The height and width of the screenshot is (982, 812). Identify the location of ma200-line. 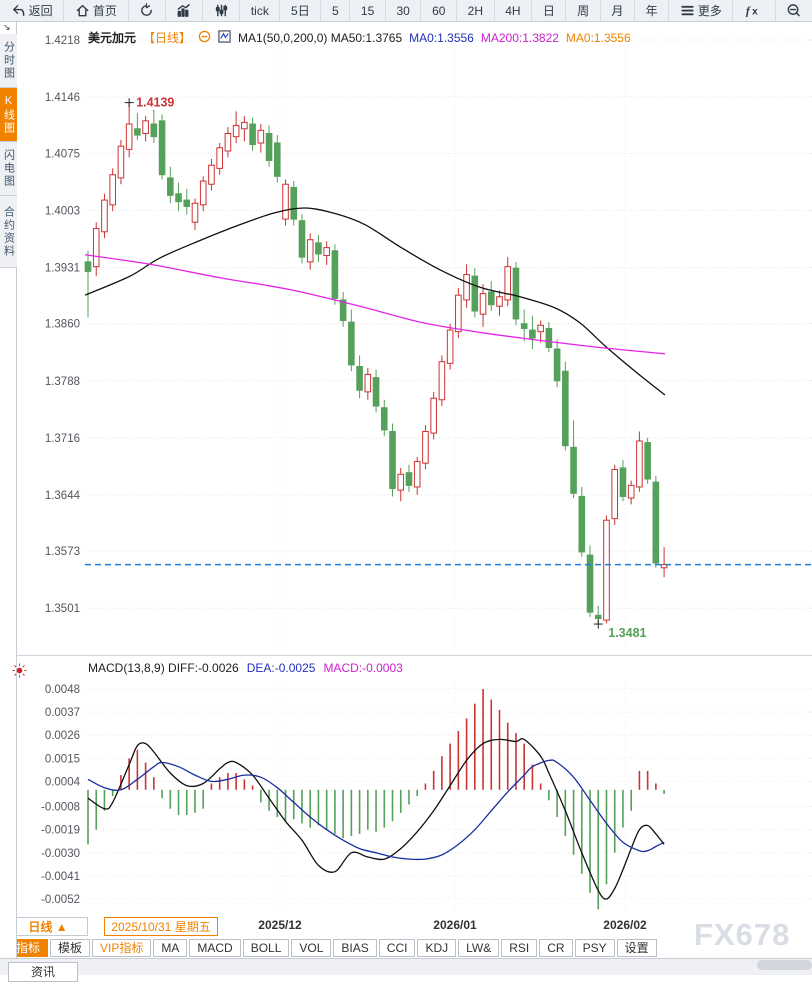
(375, 304).